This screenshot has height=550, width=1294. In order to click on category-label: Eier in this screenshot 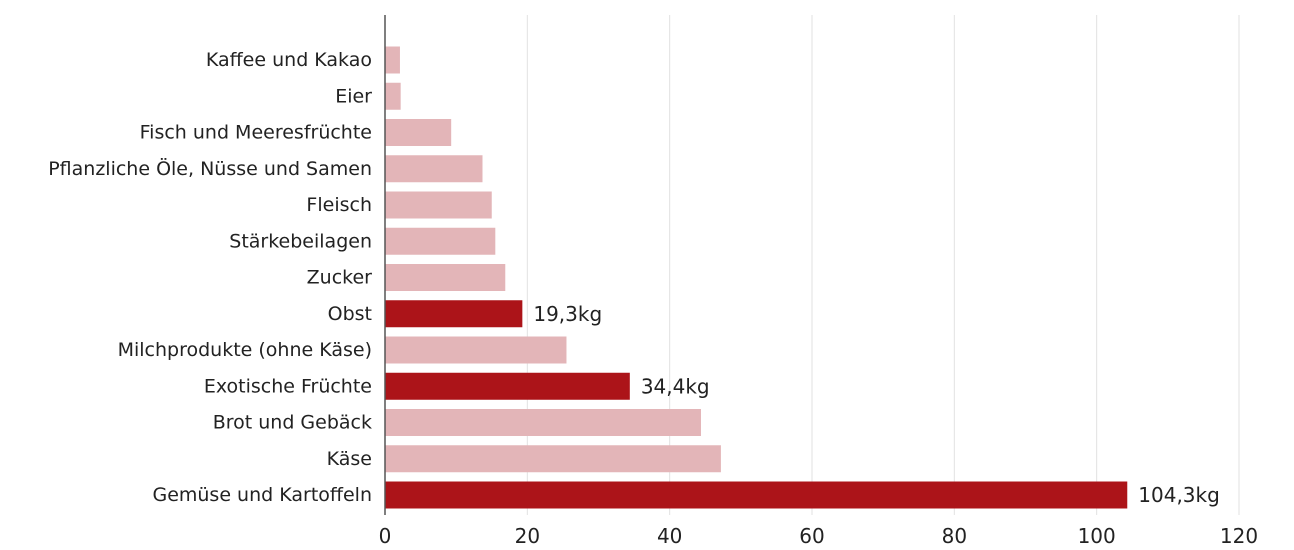, I will do `click(353, 96)`.